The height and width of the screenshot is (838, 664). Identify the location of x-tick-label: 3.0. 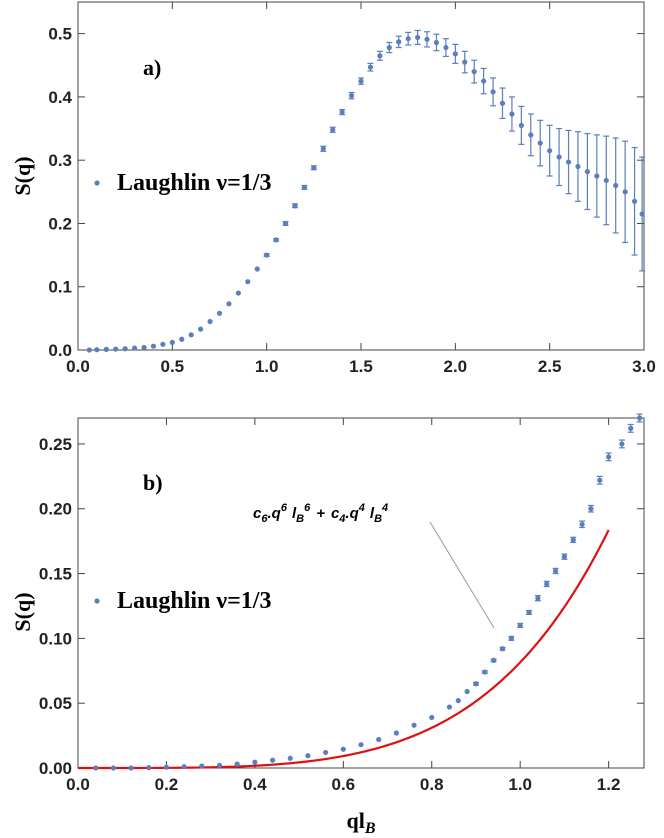
(644, 366).